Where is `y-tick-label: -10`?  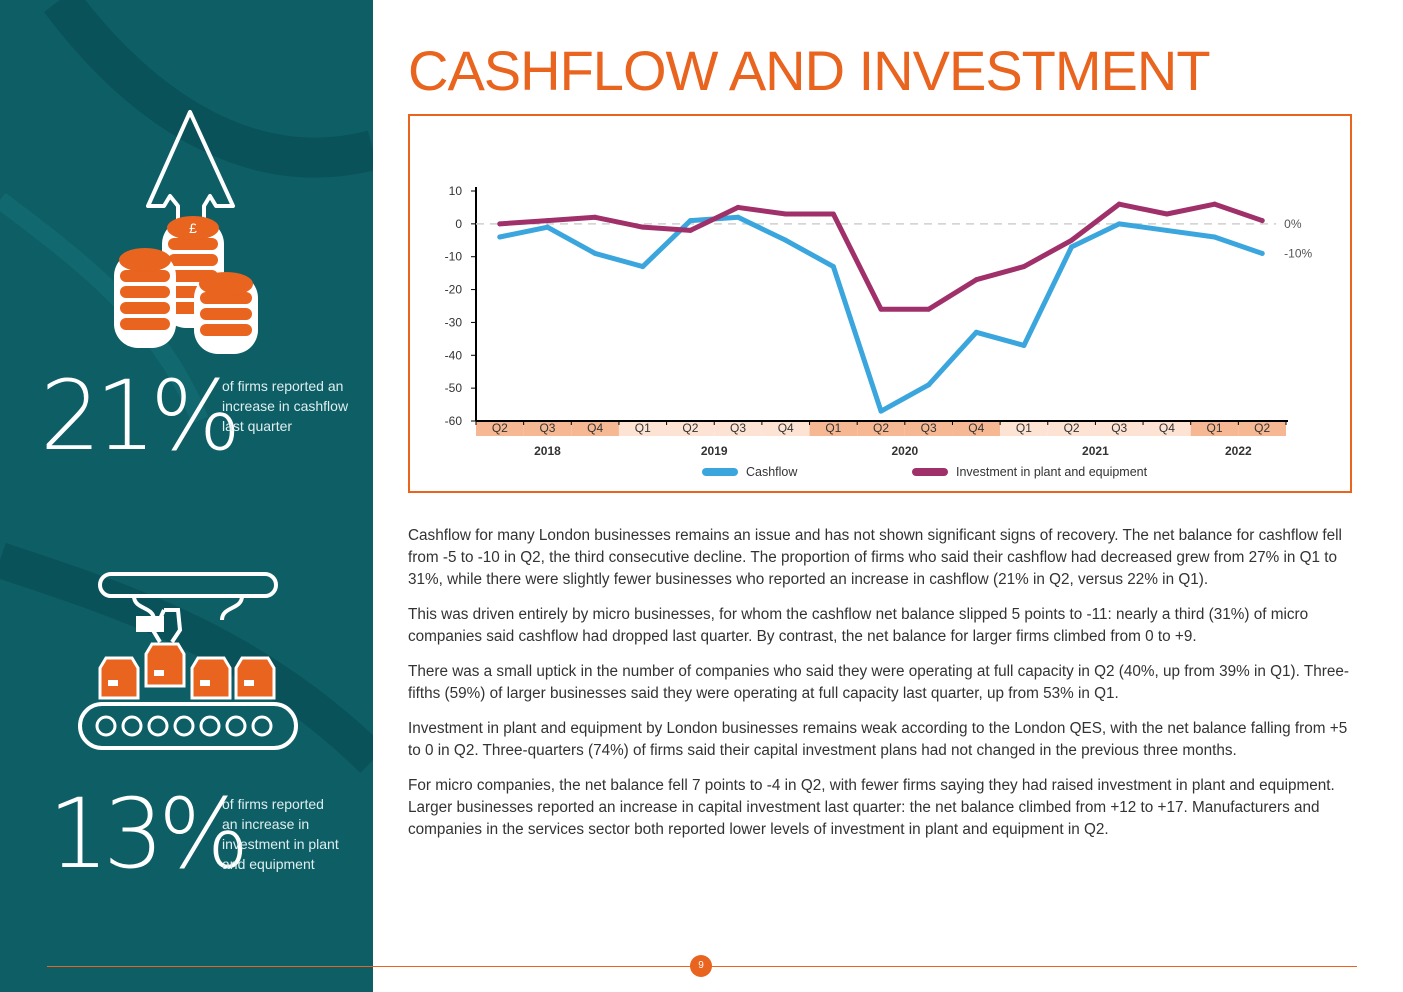
y-tick-label: -10 is located at coordinates (454, 257).